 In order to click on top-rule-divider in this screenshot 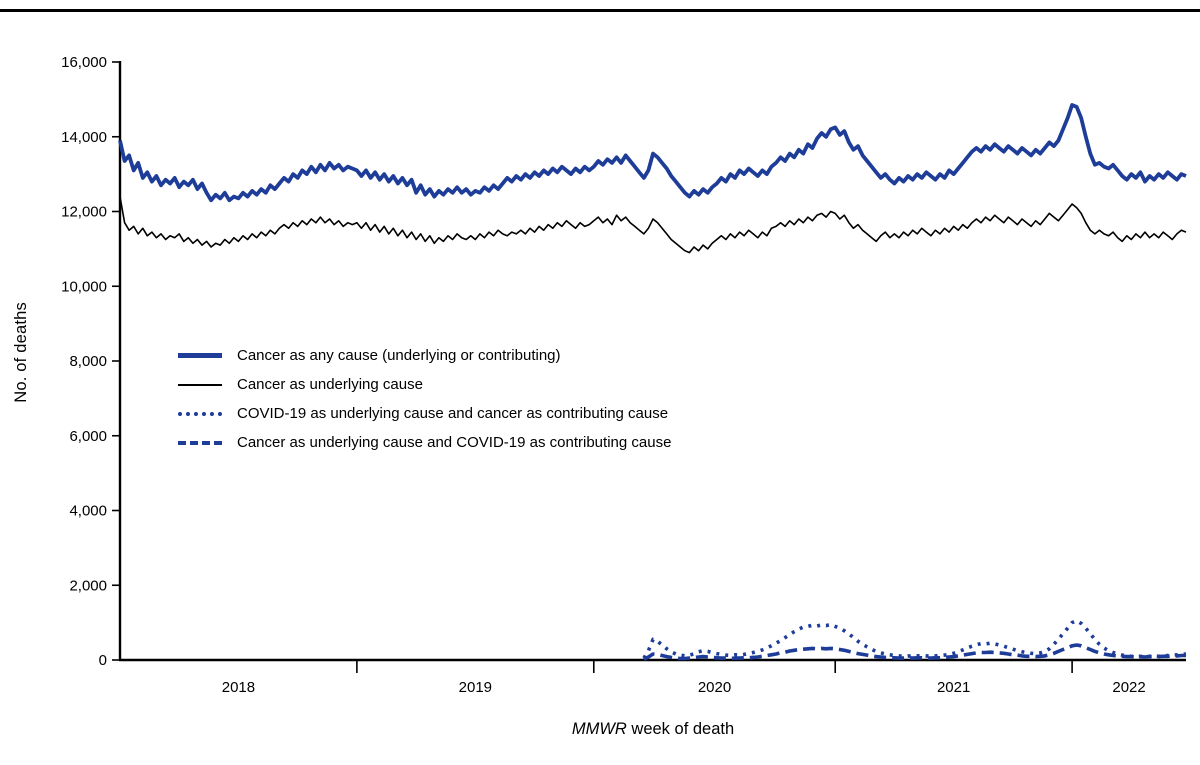, I will do `click(600, 10)`.